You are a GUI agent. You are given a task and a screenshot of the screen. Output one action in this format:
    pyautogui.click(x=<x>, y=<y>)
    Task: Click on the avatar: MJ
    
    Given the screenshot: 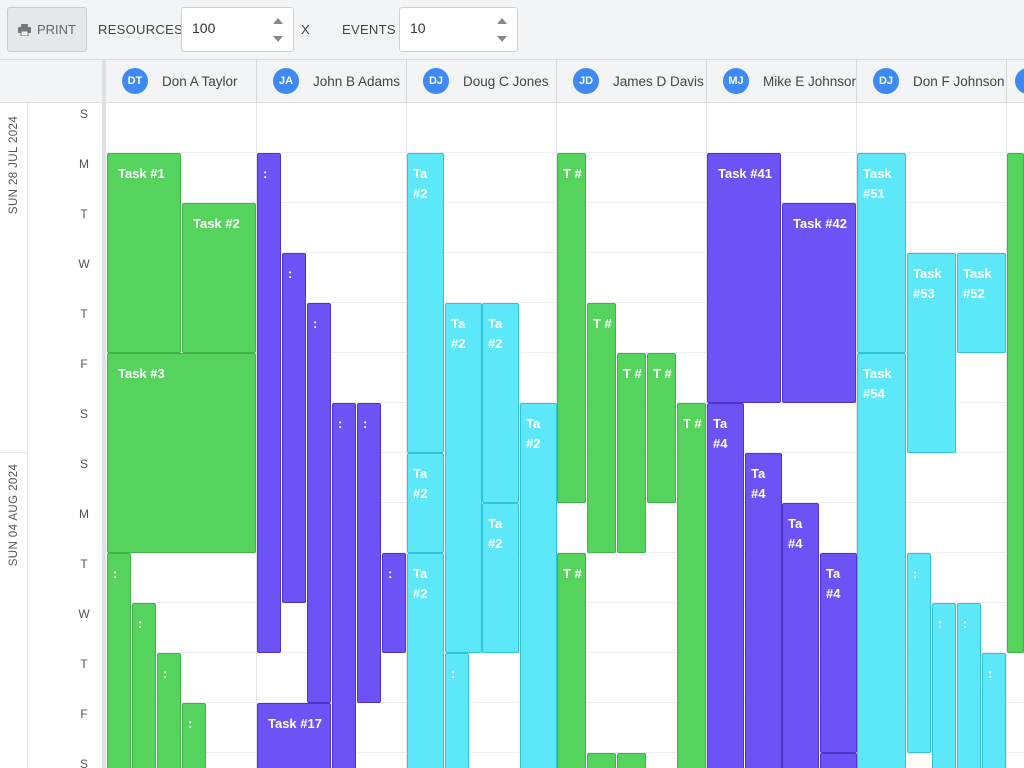 What is the action you would take?
    pyautogui.click(x=736, y=81)
    